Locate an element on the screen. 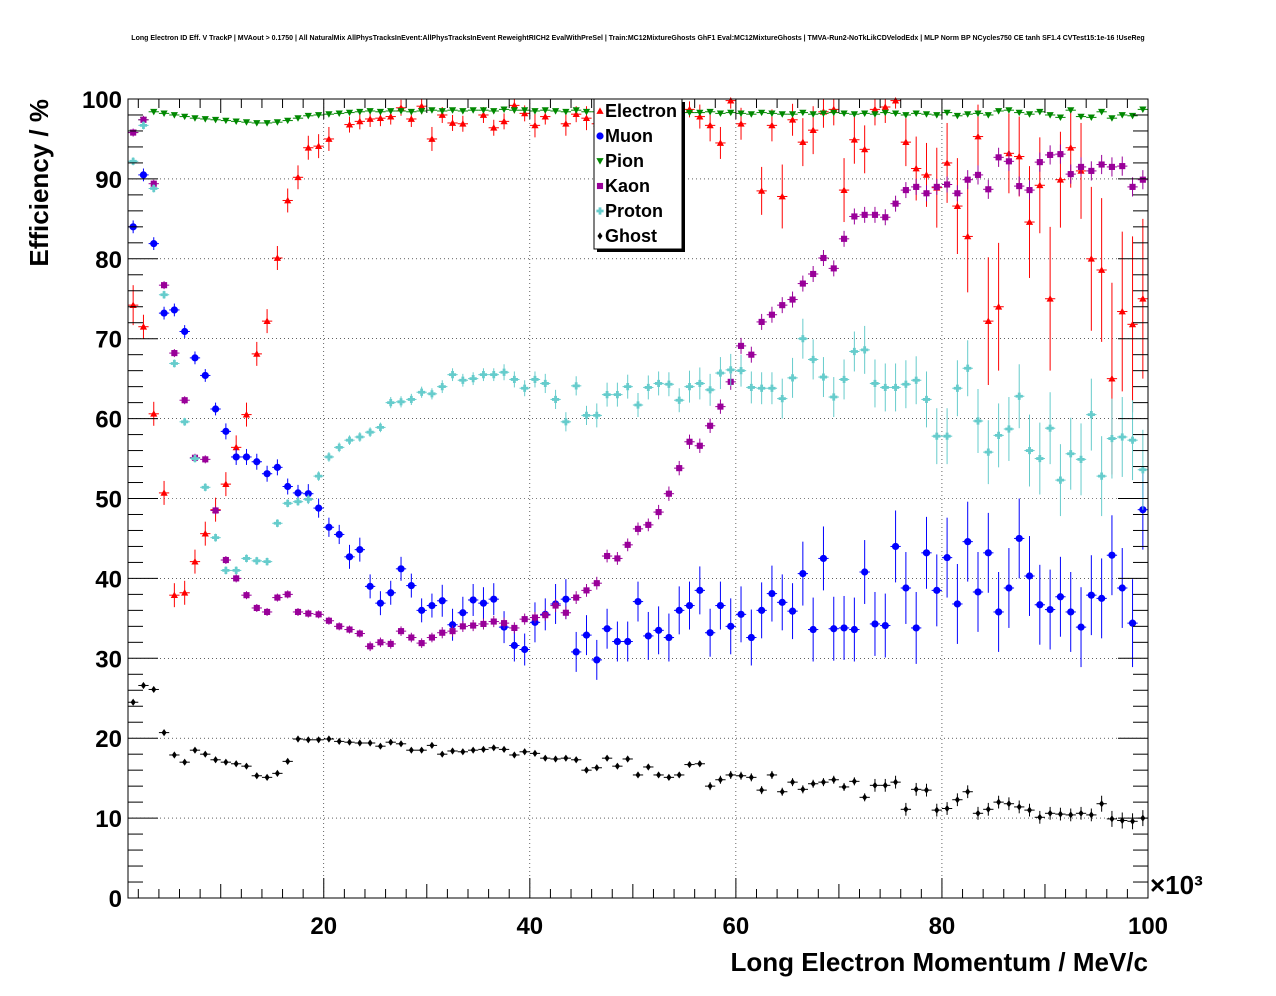  legend-item-proton: Proton is located at coordinates (629, 211).